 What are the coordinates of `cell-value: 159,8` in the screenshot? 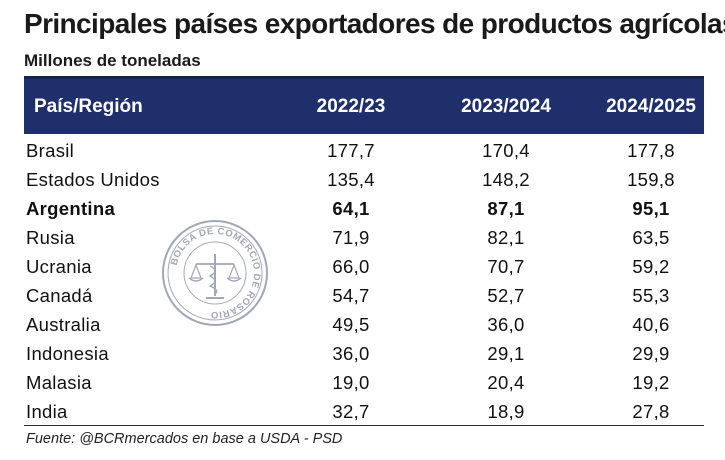 It's located at (651, 179).